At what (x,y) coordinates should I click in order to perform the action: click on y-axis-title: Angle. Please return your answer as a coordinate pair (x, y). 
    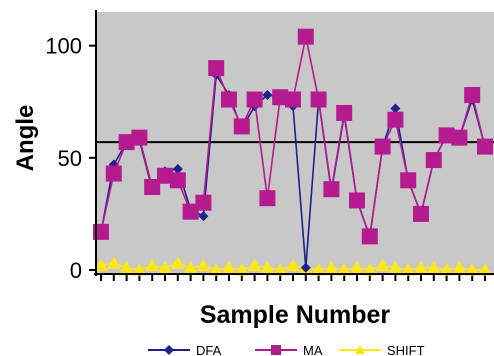
    Looking at the image, I should click on (25, 138).